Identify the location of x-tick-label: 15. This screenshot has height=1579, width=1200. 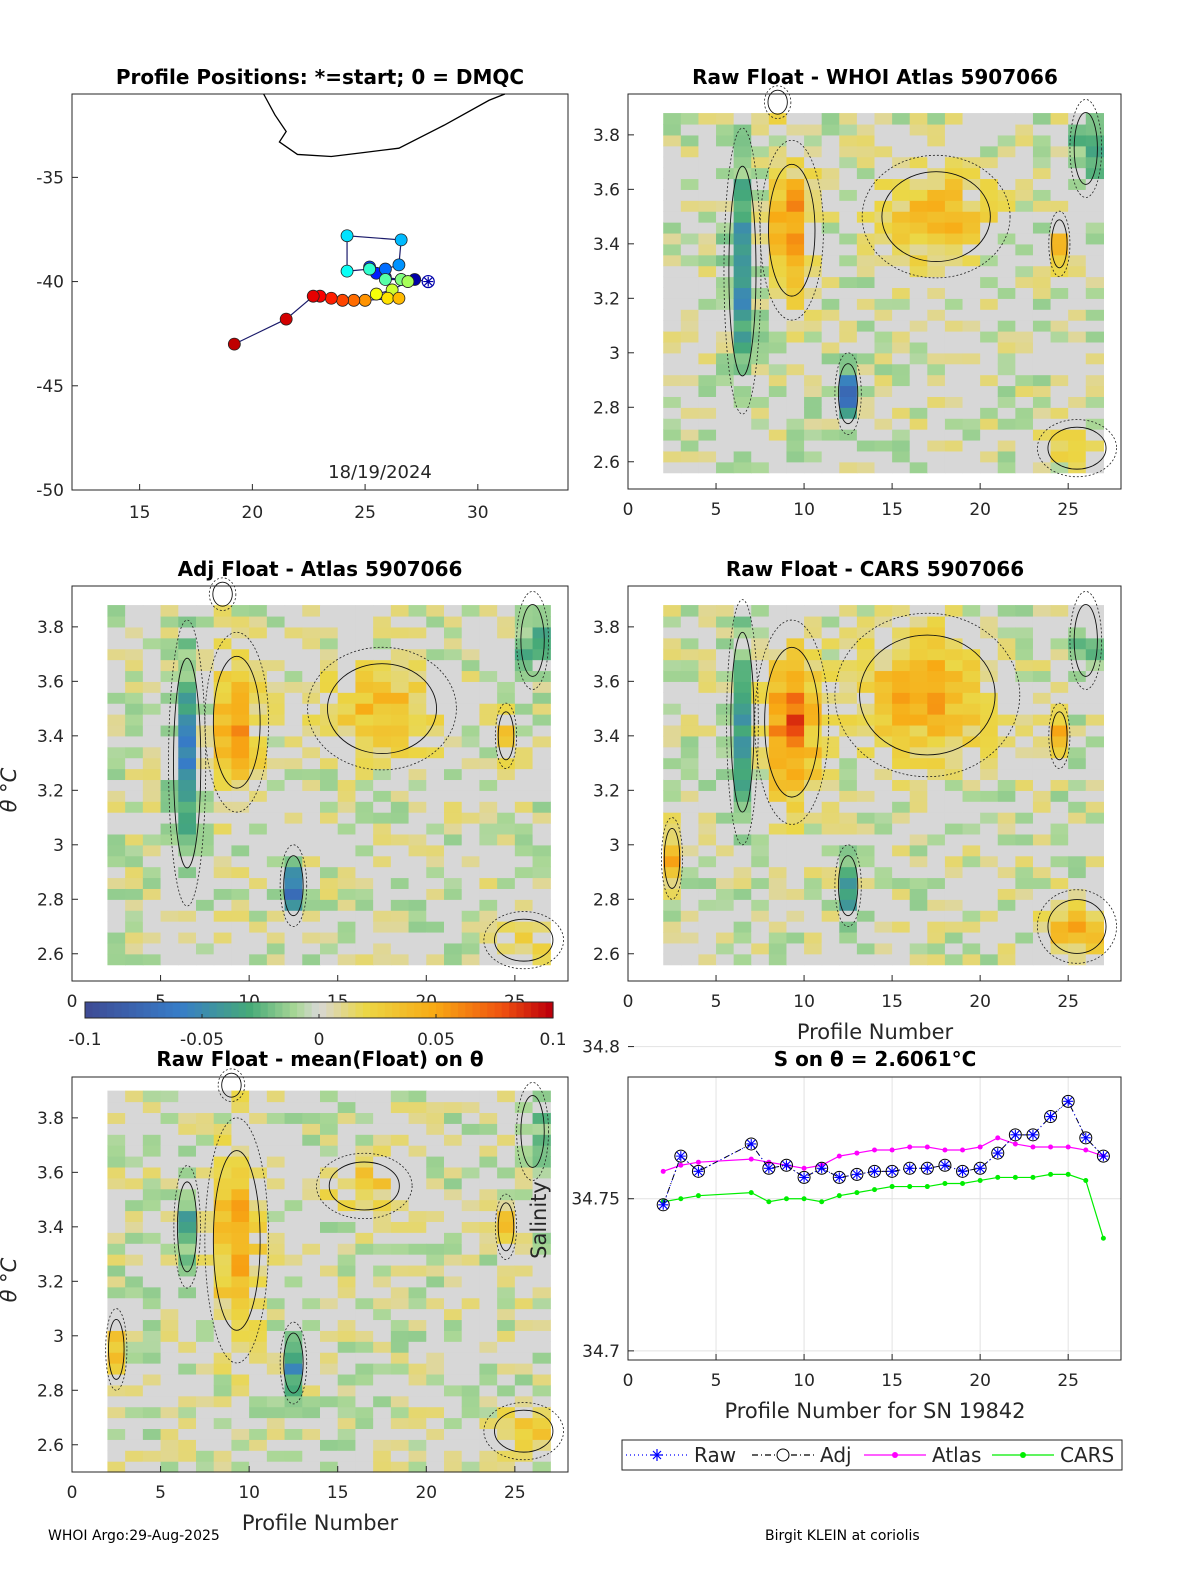
(892, 1381).